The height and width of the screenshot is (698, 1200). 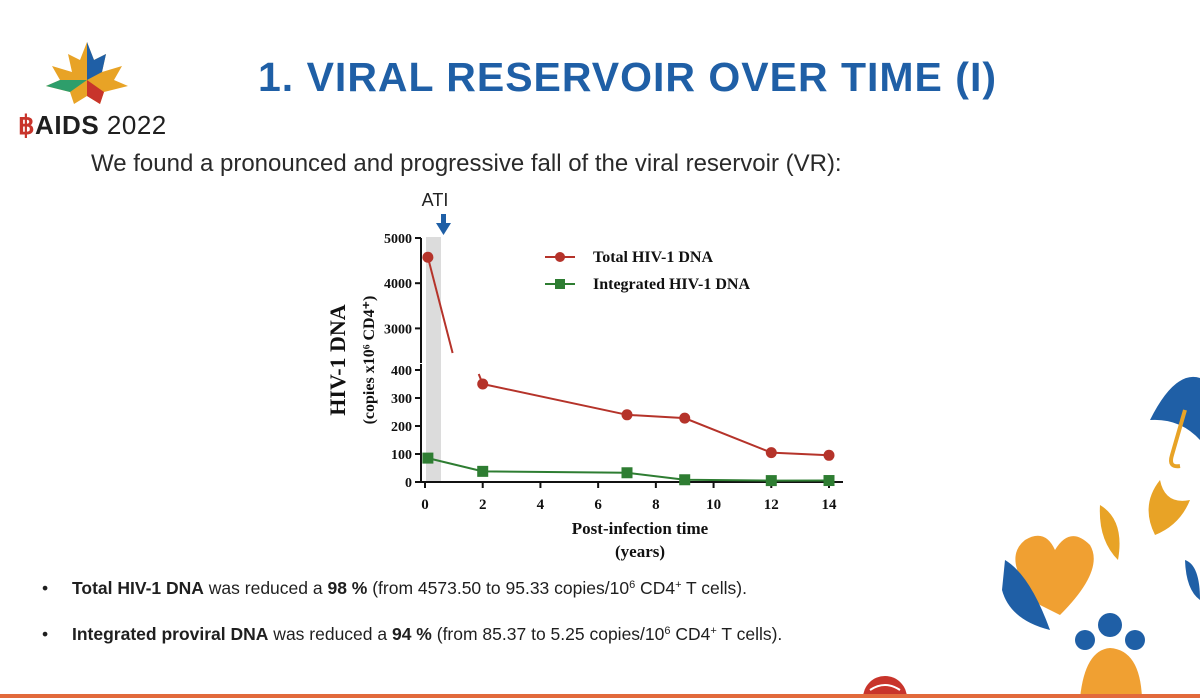 What do you see at coordinates (347, 588) in the screenshot?
I see `finding-percent: 98 %` at bounding box center [347, 588].